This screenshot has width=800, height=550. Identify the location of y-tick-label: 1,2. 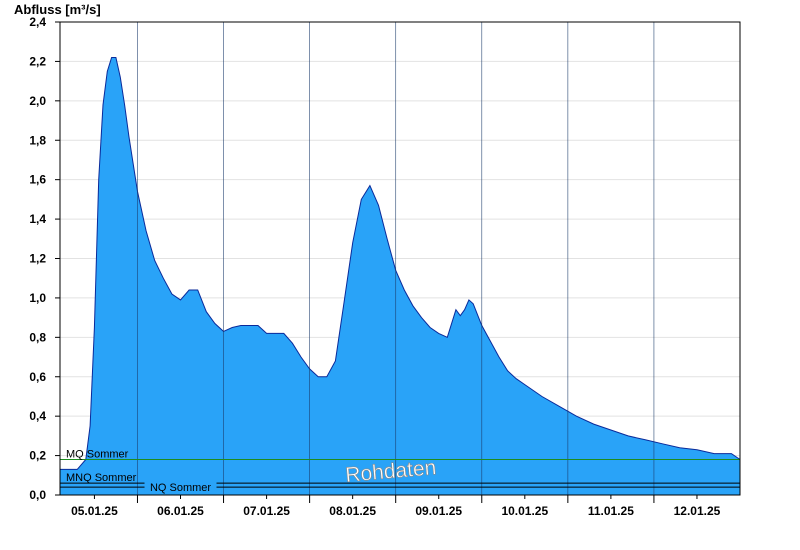
(37, 259).